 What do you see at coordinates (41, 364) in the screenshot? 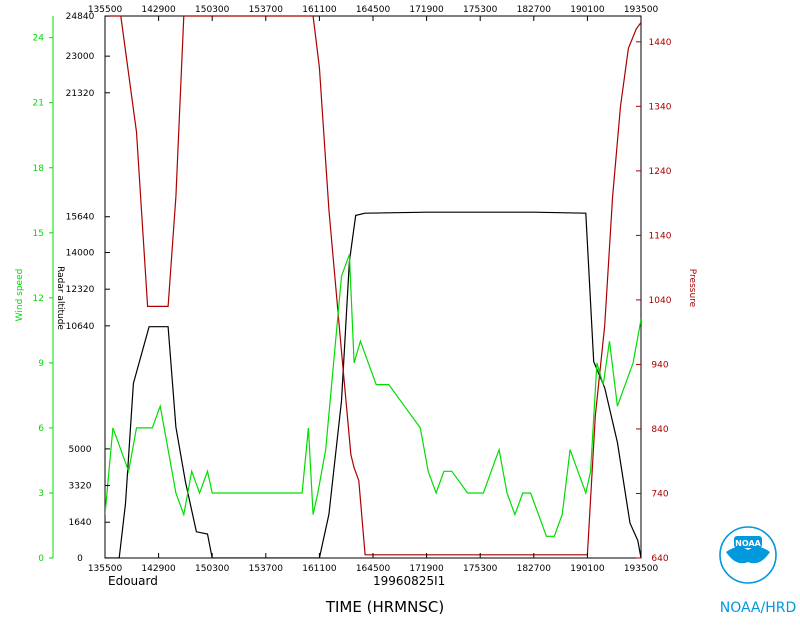
I see `wind-tick-label: 9` at bounding box center [41, 364].